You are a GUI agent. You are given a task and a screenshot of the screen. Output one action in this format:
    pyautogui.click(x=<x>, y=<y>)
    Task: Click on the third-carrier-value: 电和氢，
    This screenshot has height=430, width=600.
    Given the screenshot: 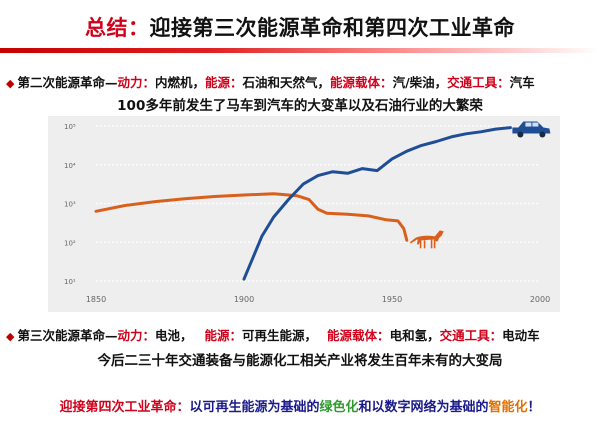 What is the action you would take?
    pyautogui.click(x=414, y=335)
    